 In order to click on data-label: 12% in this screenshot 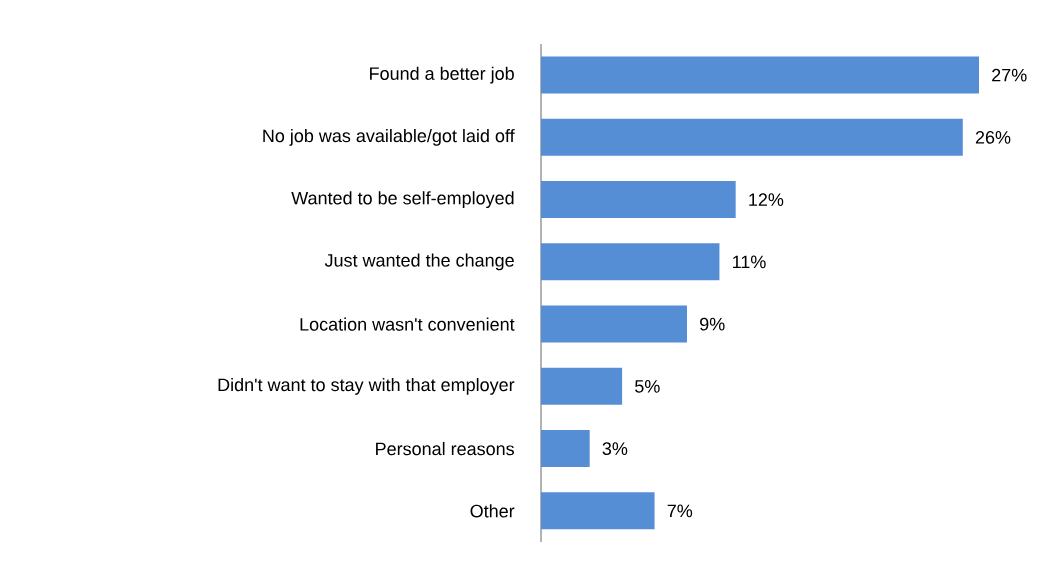, I will do `click(766, 199)`.